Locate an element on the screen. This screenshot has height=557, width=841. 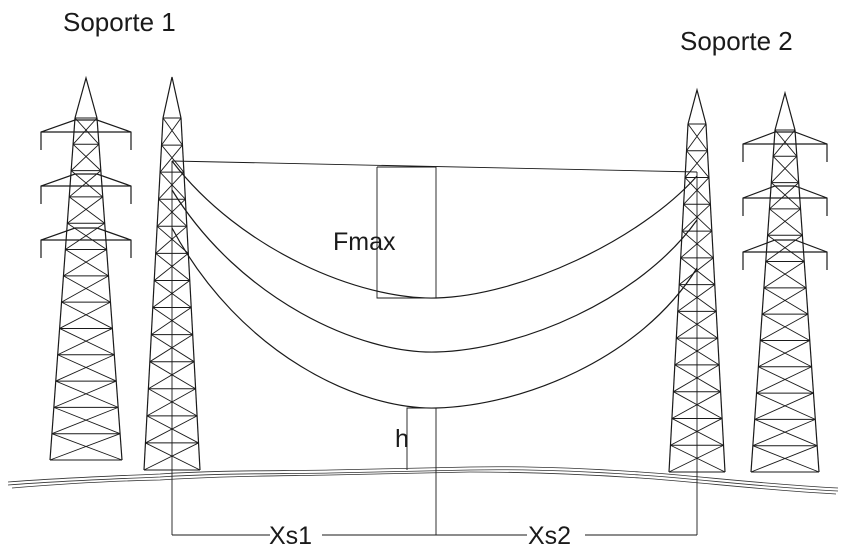
tower-2-rear is located at coordinates (785, 281).